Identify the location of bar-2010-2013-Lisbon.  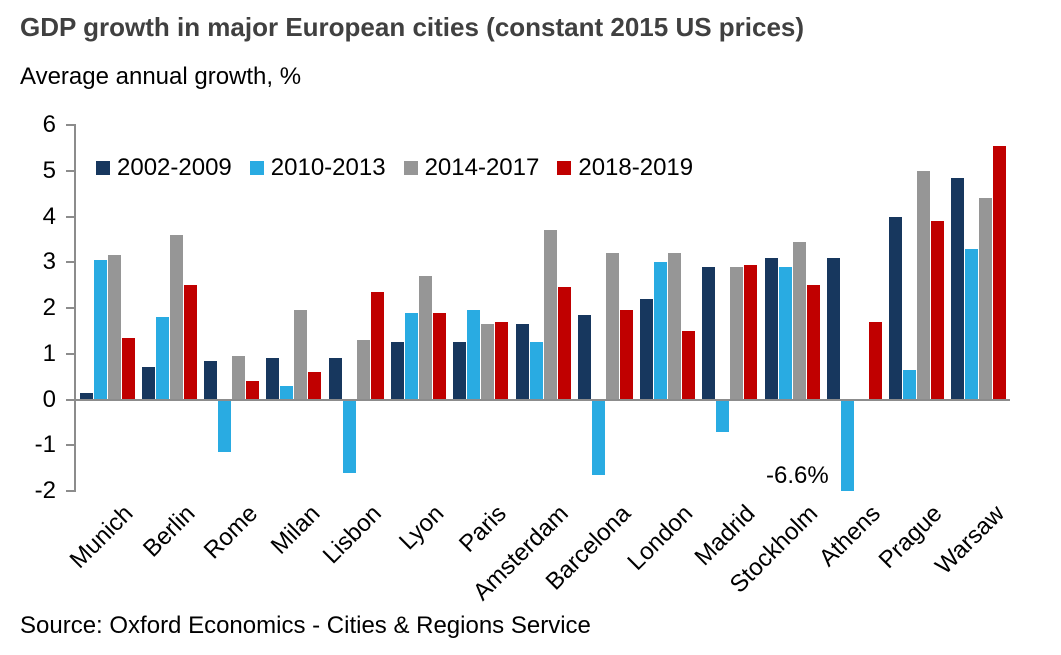
(349, 436).